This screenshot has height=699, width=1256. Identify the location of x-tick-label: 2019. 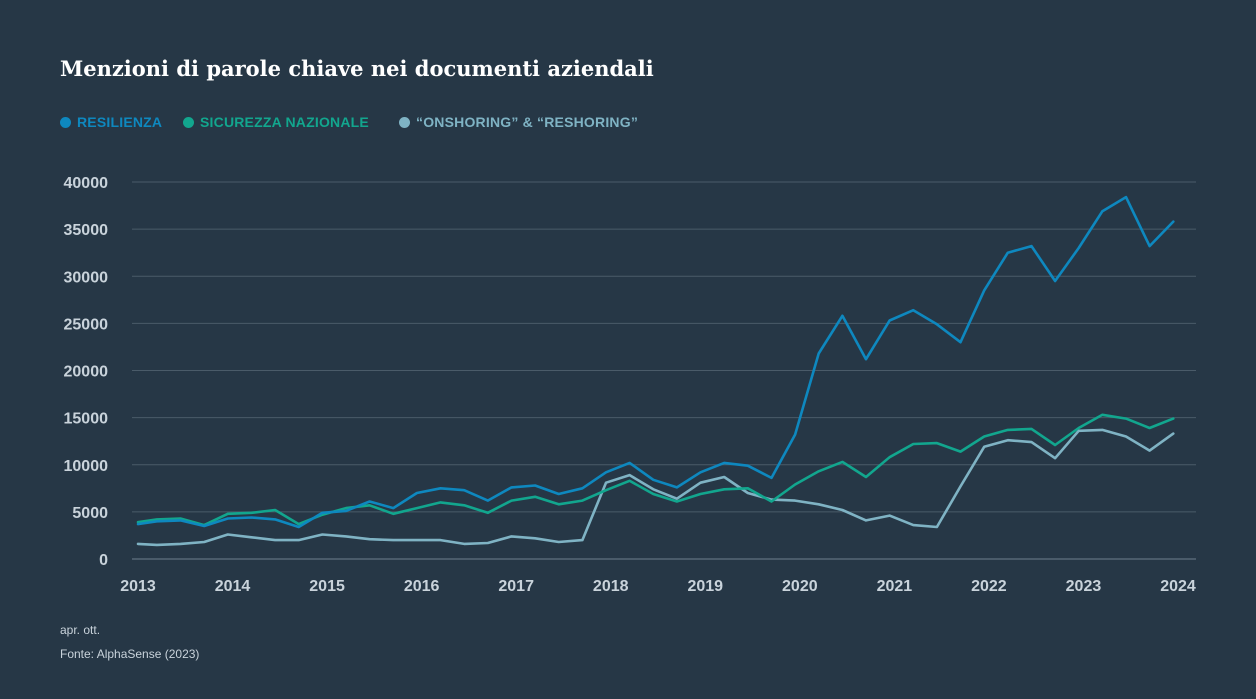
(705, 586).